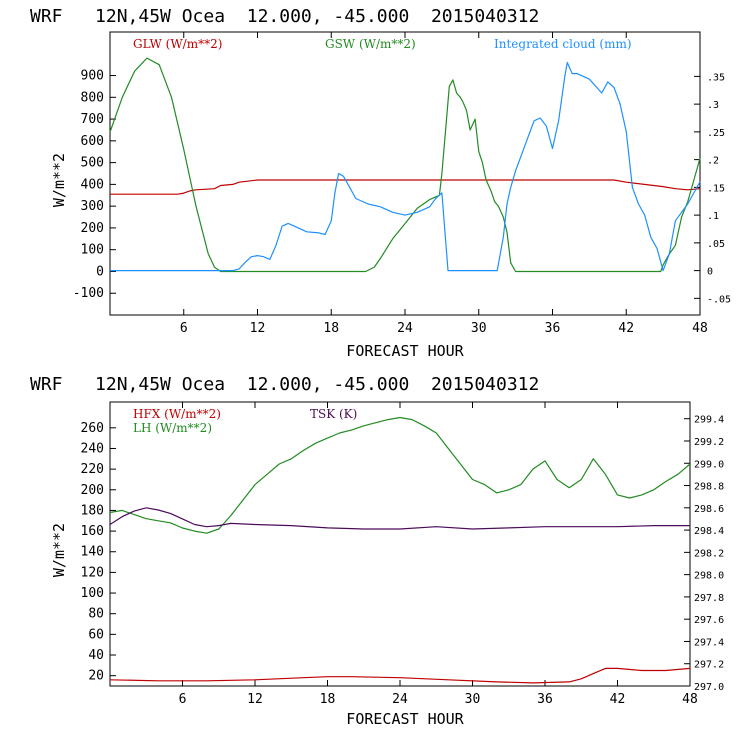  I want to click on series-line-hfx, so click(400, 675).